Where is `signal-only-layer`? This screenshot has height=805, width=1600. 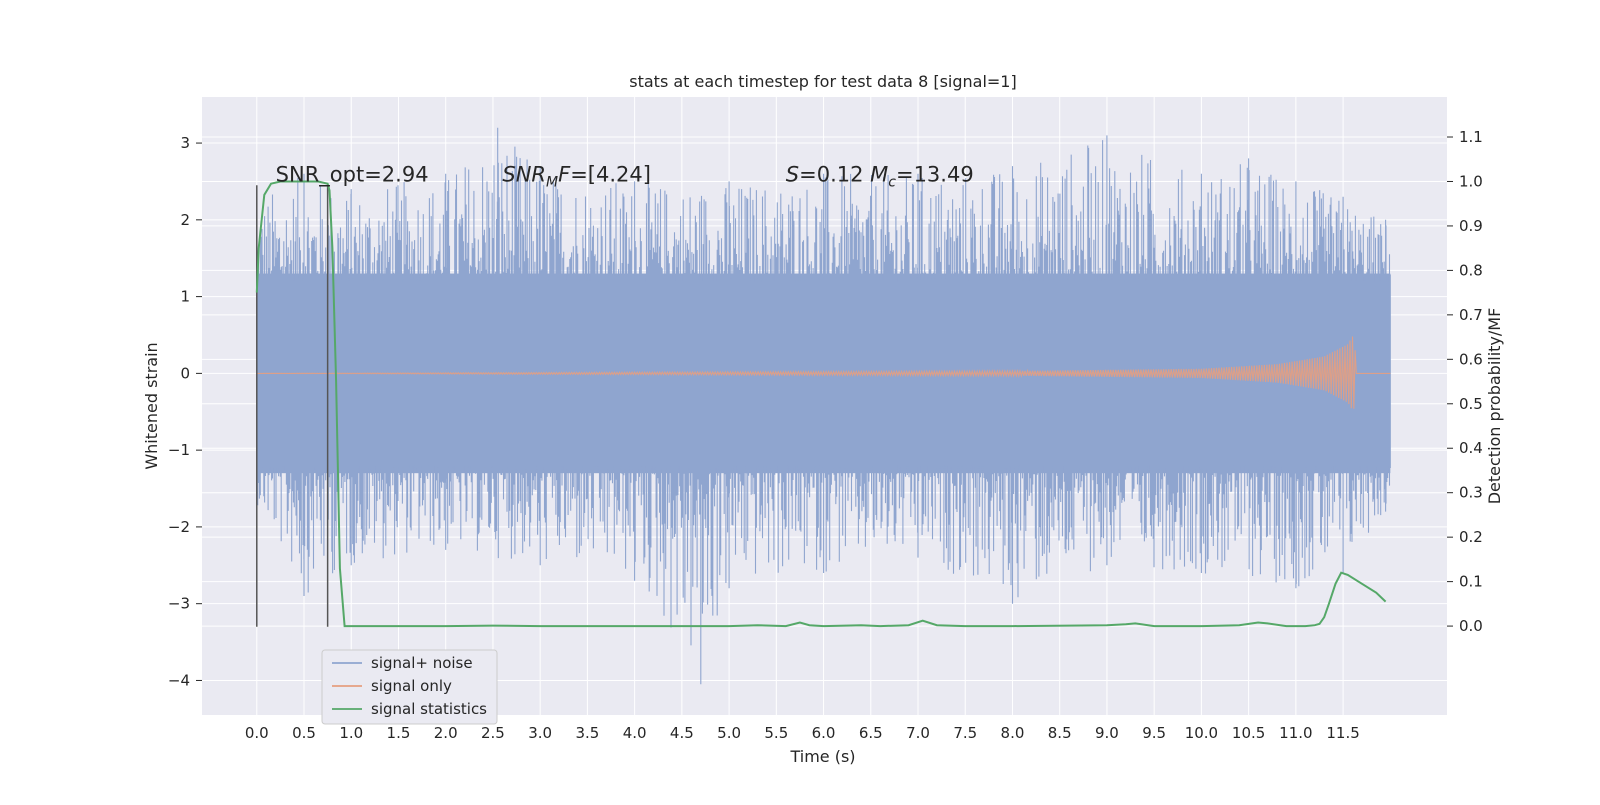 signal-only-layer is located at coordinates (823, 372).